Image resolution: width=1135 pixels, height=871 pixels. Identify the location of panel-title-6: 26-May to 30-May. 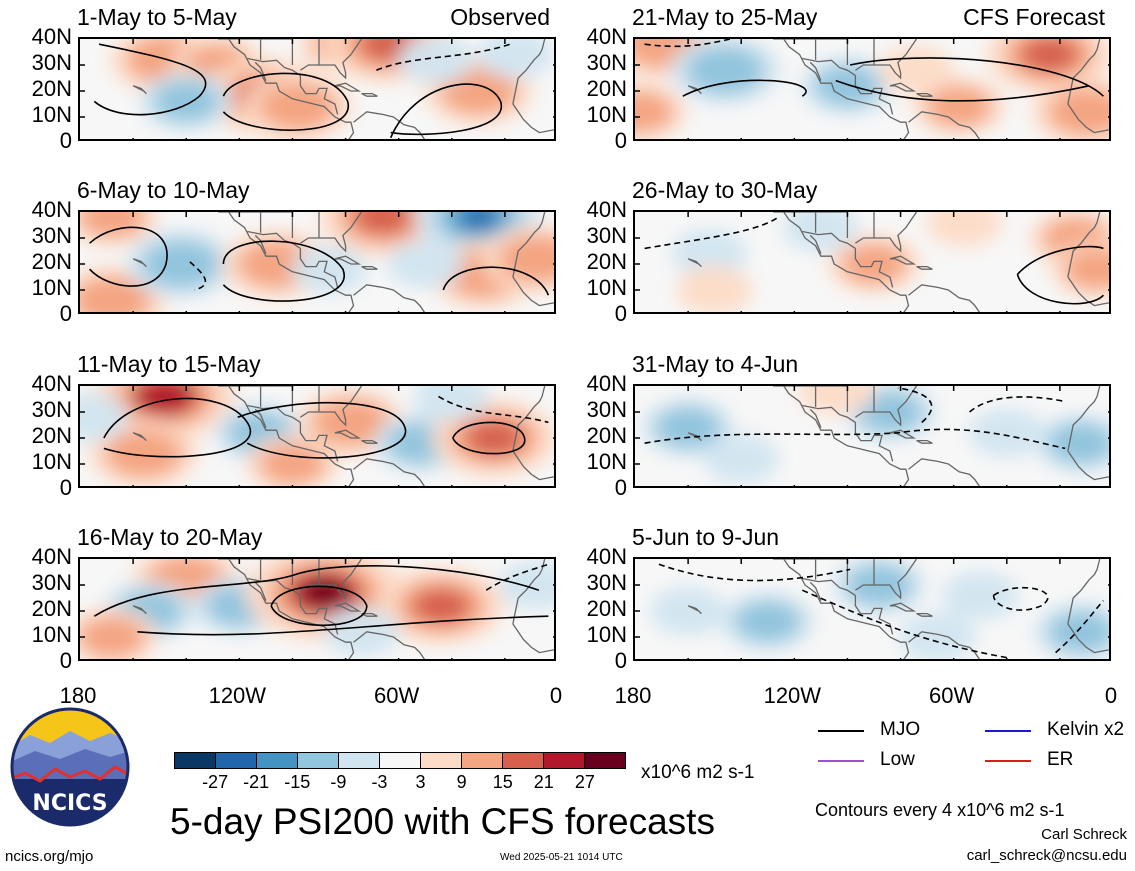
(725, 190).